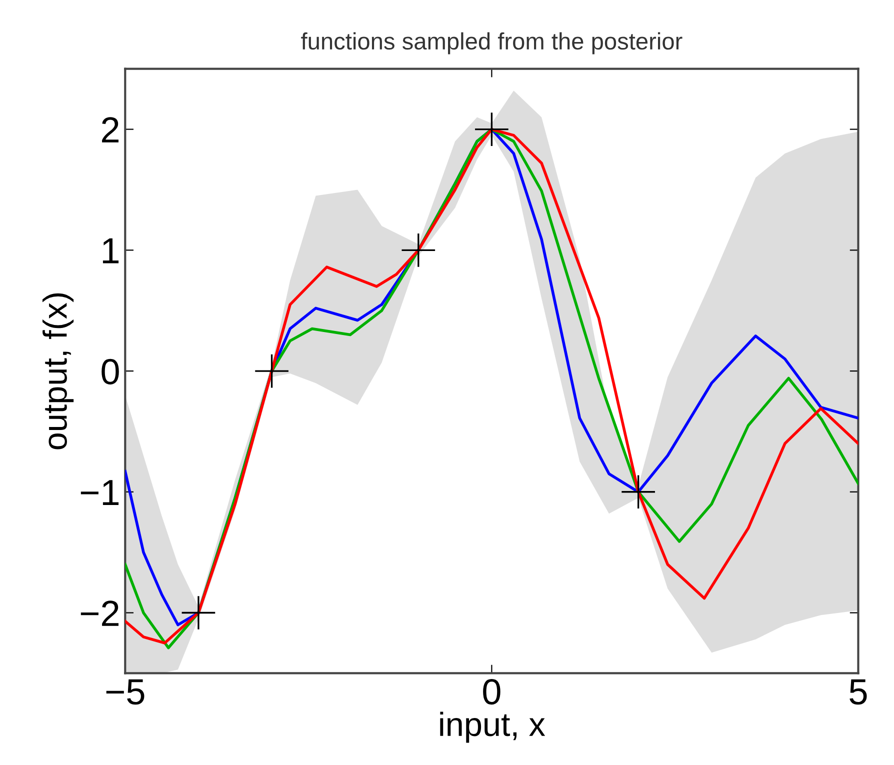 Image resolution: width=894 pixels, height=765 pixels. What do you see at coordinates (99, 613) in the screenshot?
I see `y-tick-label: −2` at bounding box center [99, 613].